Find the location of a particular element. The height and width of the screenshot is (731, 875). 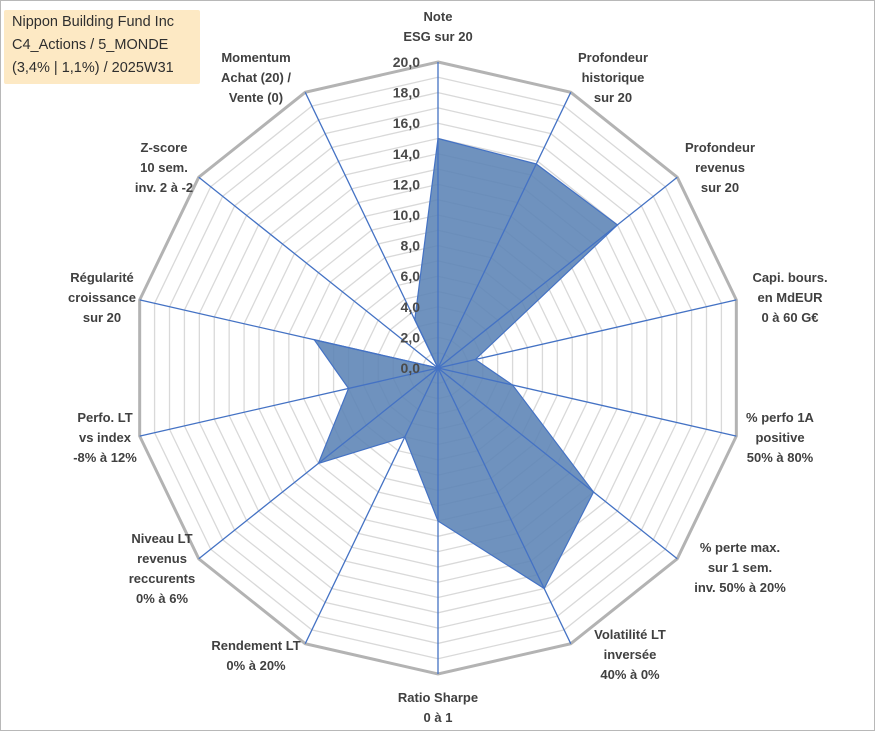

chart-title-line-2: C4_Actions / 5_MONDE is located at coordinates (90, 45).